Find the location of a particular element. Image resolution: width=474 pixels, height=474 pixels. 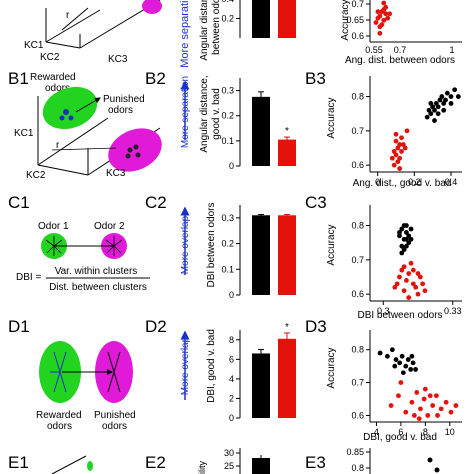

a3-xlabel: Ang. dist. between odors is located at coordinates (400, 60).